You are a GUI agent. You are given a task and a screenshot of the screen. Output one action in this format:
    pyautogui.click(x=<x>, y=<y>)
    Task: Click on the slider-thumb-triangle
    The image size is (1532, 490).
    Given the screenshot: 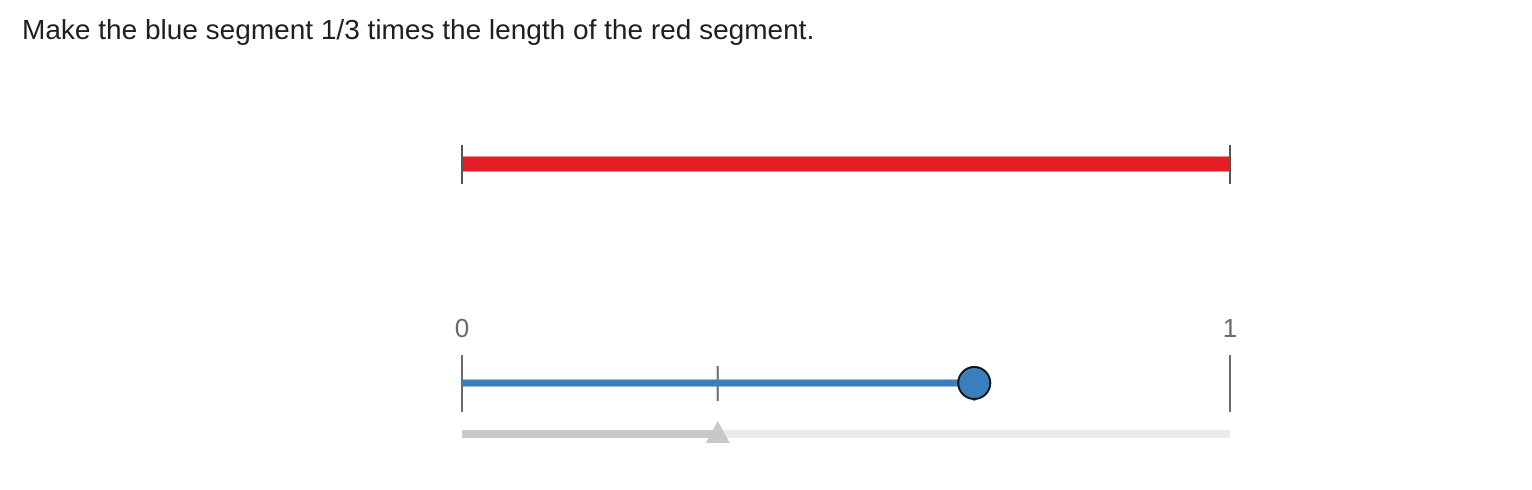 What is the action you would take?
    pyautogui.click(x=717, y=432)
    